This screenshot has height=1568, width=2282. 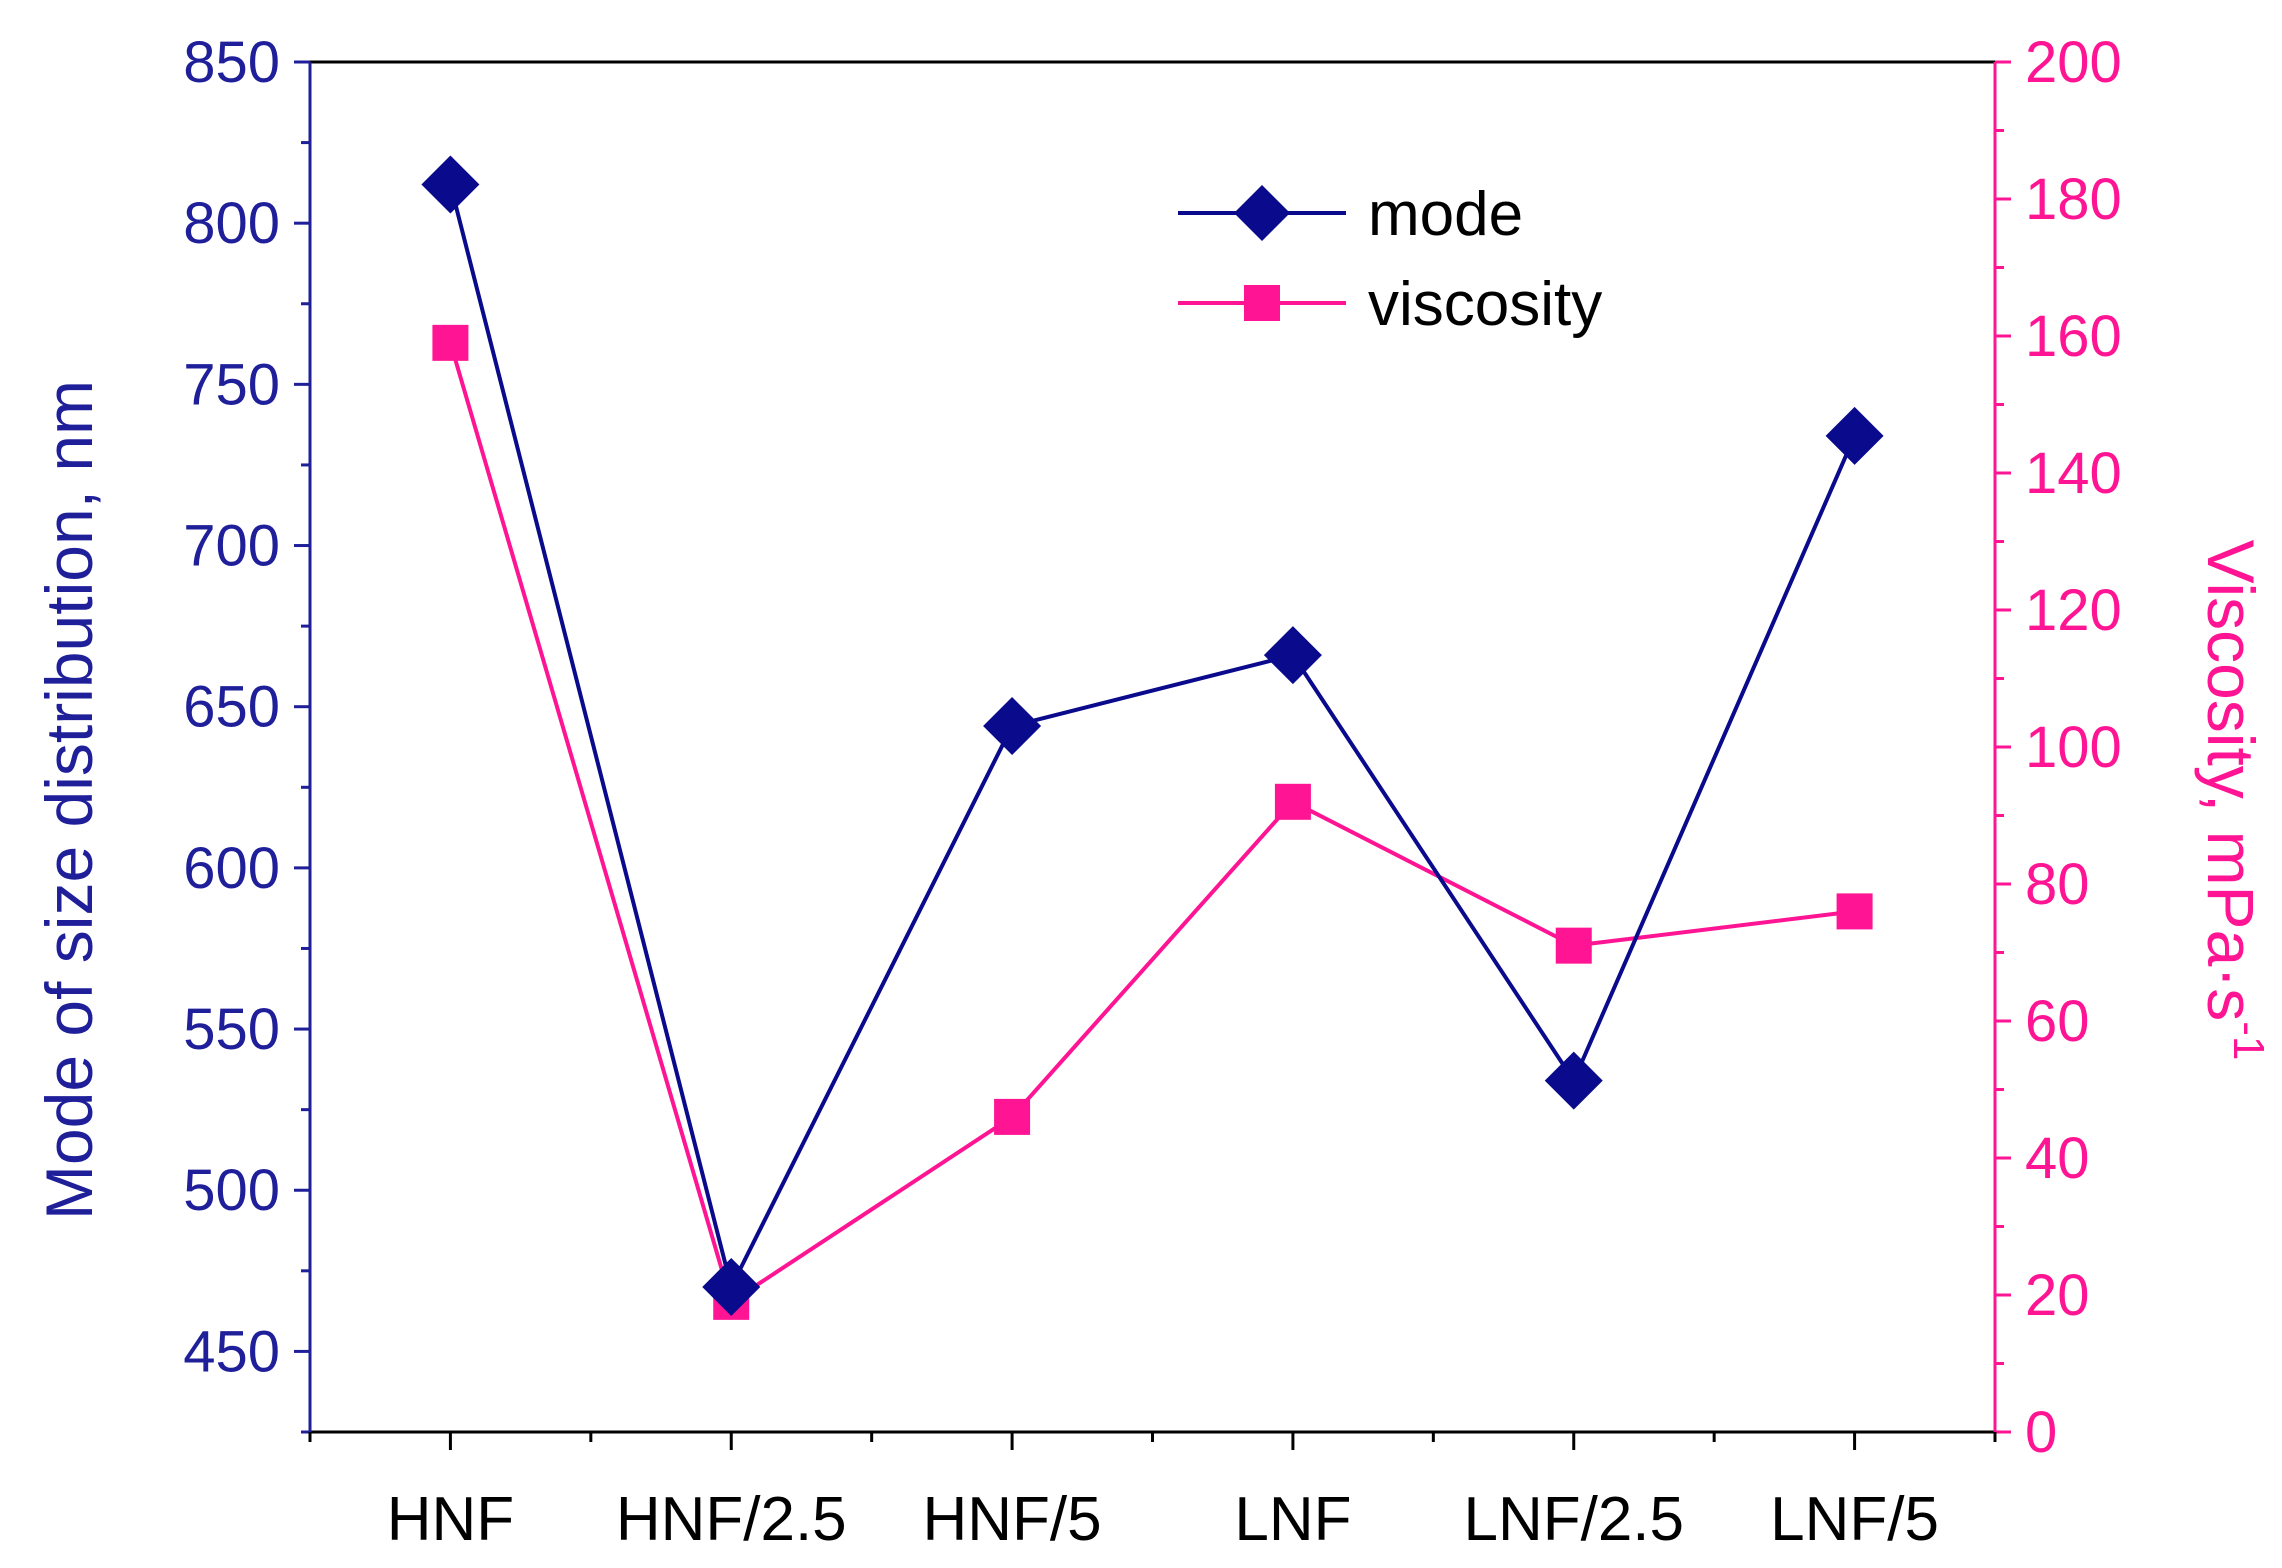 I want to click on y-axis-label-right: Viscosity, mPa·s-1, so click(x=2233, y=800).